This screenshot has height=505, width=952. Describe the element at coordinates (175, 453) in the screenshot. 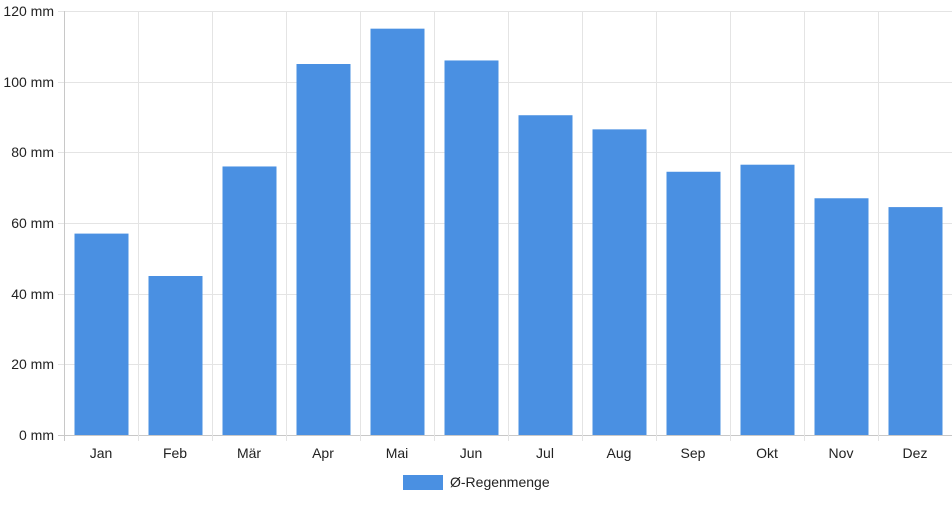

I see `x-tick-label: Feb` at that location.